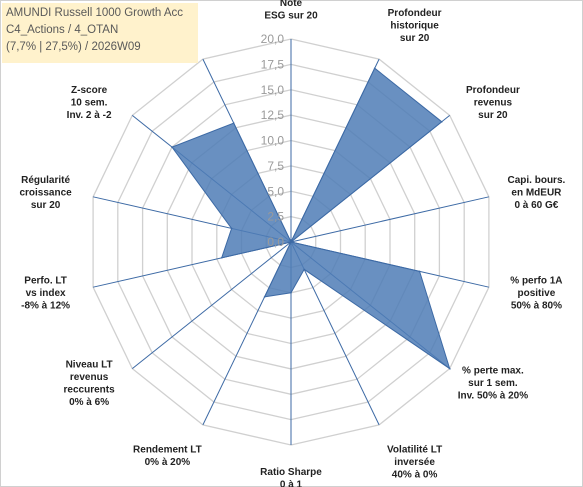  I want to click on tick-label: 7,5, so click(275, 166).